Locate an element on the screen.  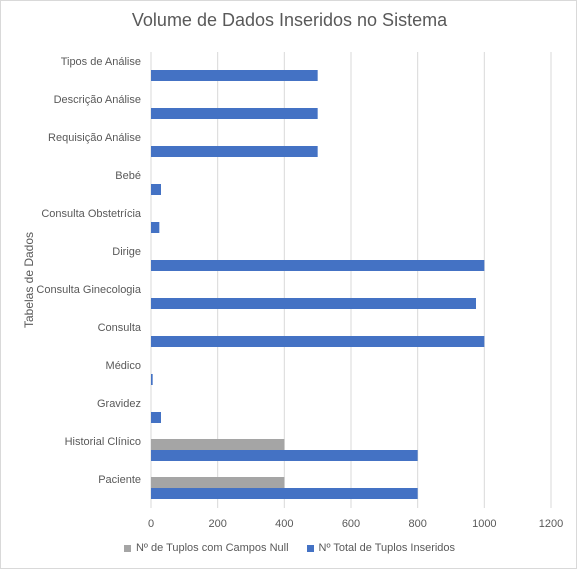
x-tick-label: 200 is located at coordinates (217, 524).